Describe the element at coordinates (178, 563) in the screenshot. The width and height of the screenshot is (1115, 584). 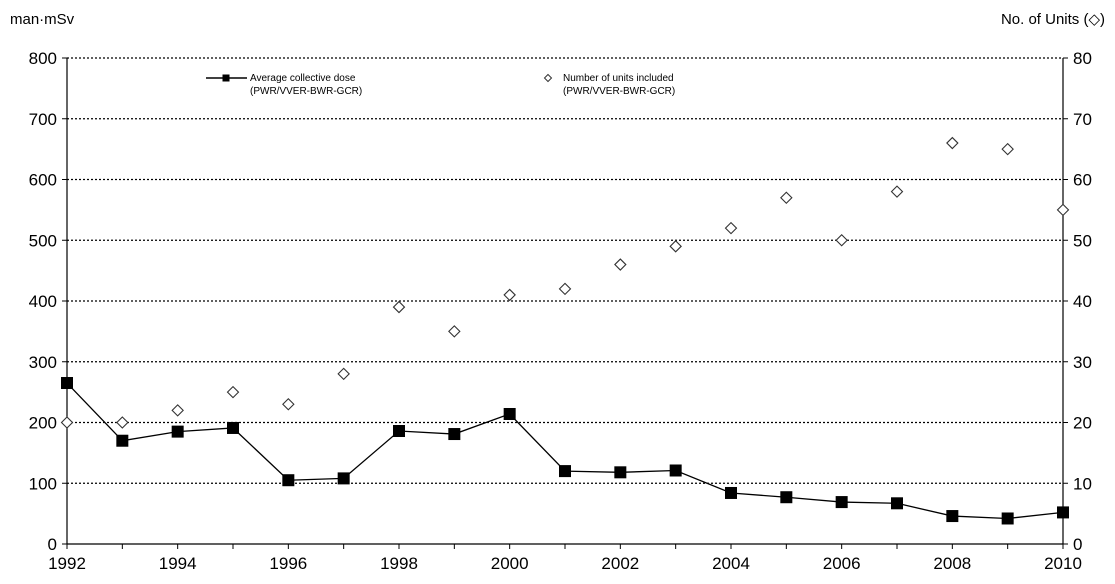
I see `x-tick-label: 1994` at that location.